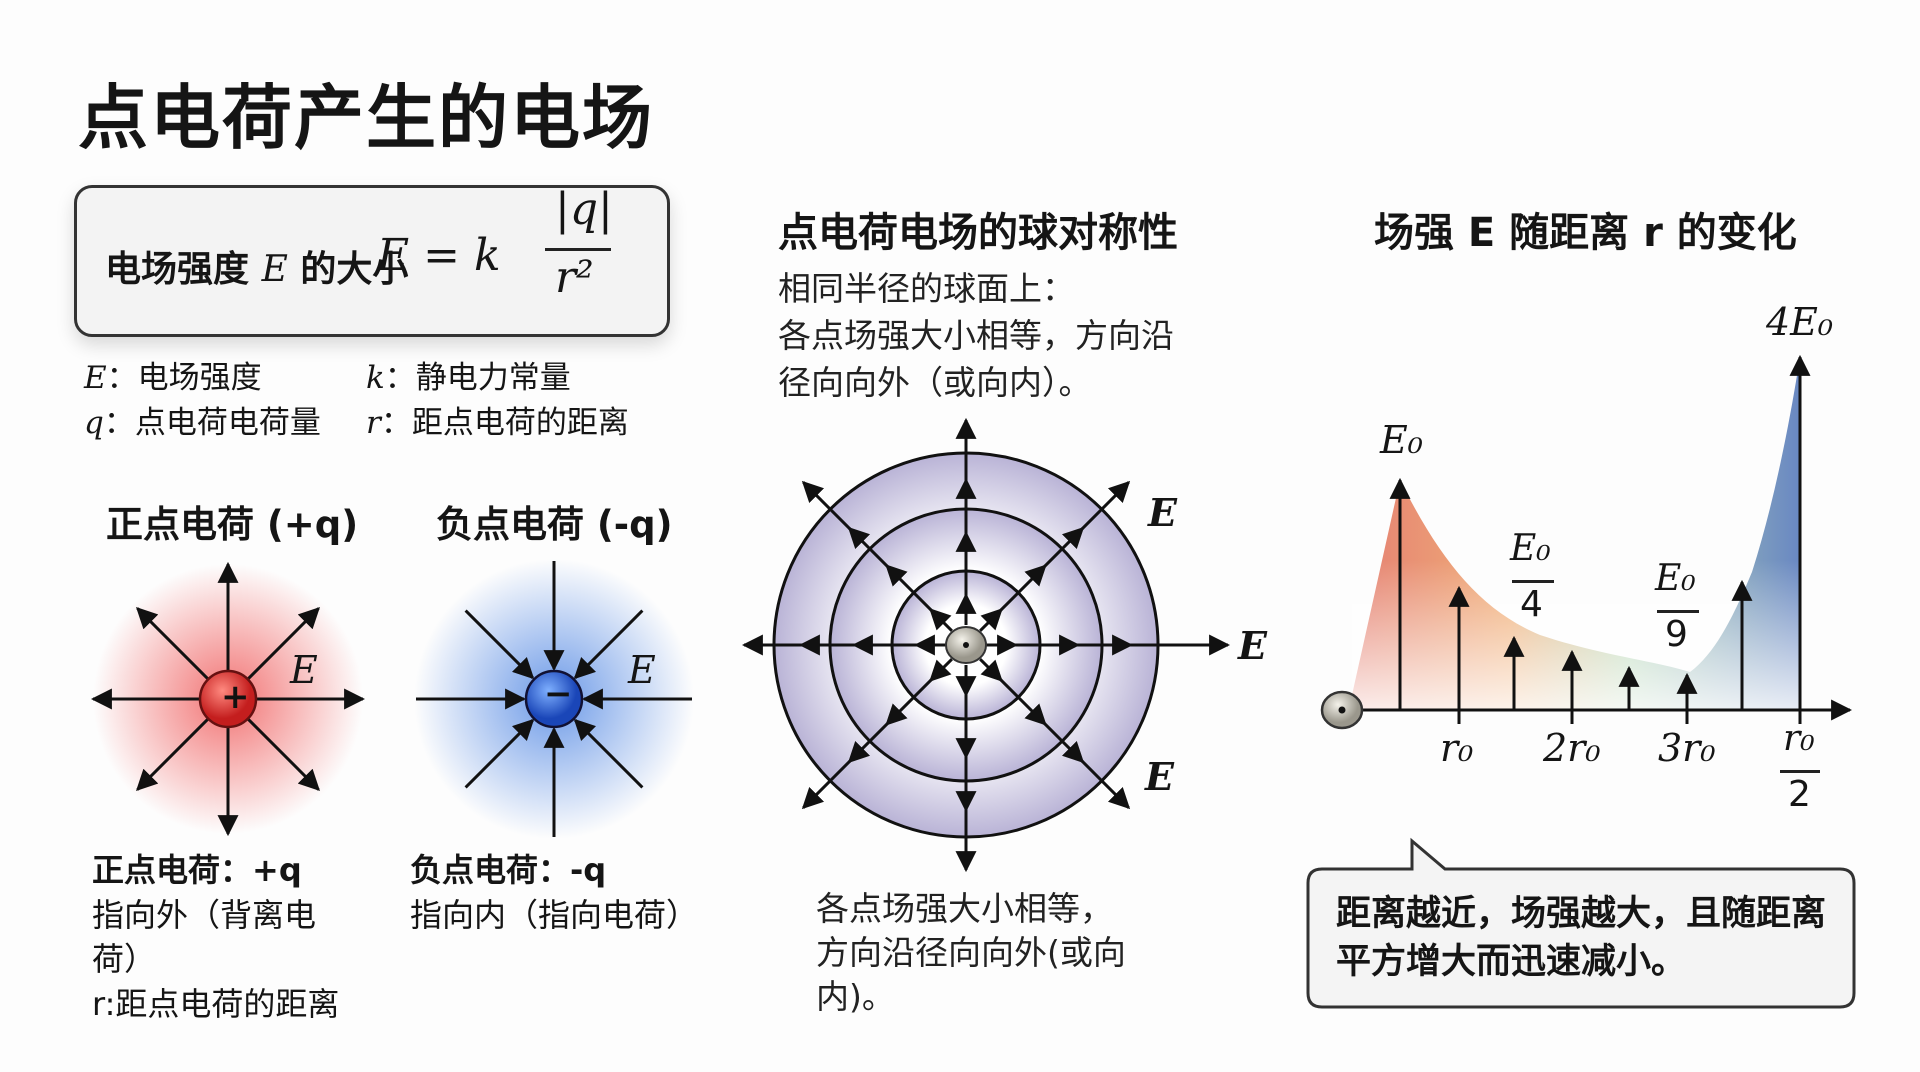 This screenshot has height=1072, width=1920. What do you see at coordinates (173, 378) in the screenshot?
I see `legend-item: E：电场强度` at bounding box center [173, 378].